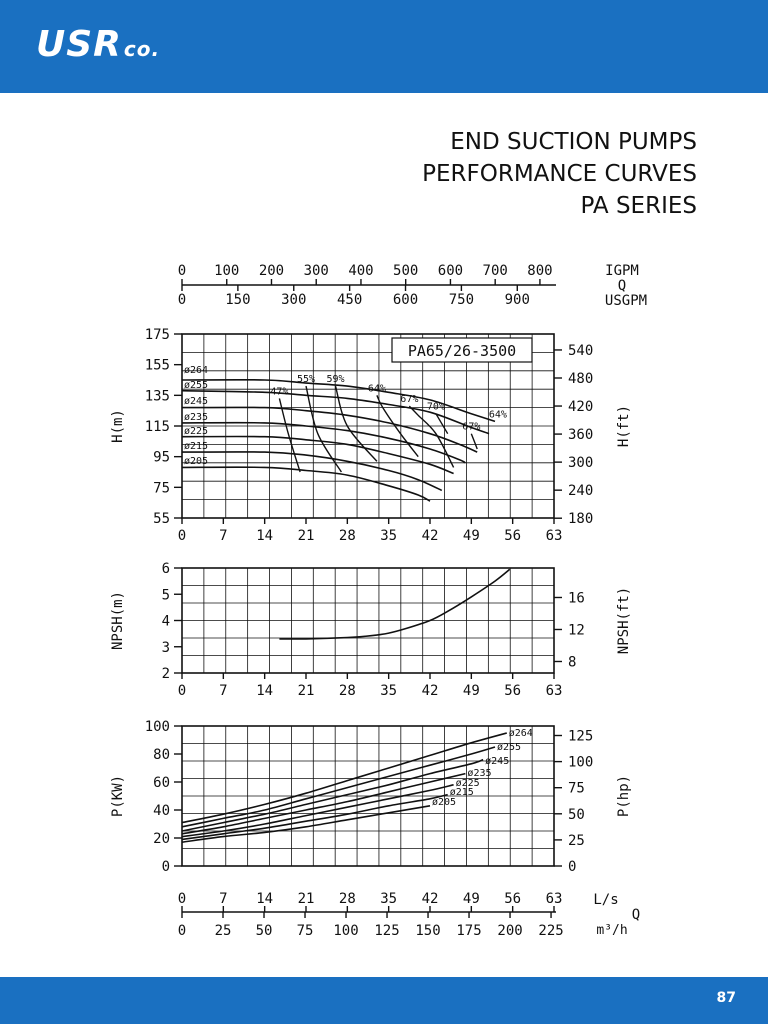 The image size is (768, 1024). I want to click on m3h-tick-label: 200, so click(509, 931).